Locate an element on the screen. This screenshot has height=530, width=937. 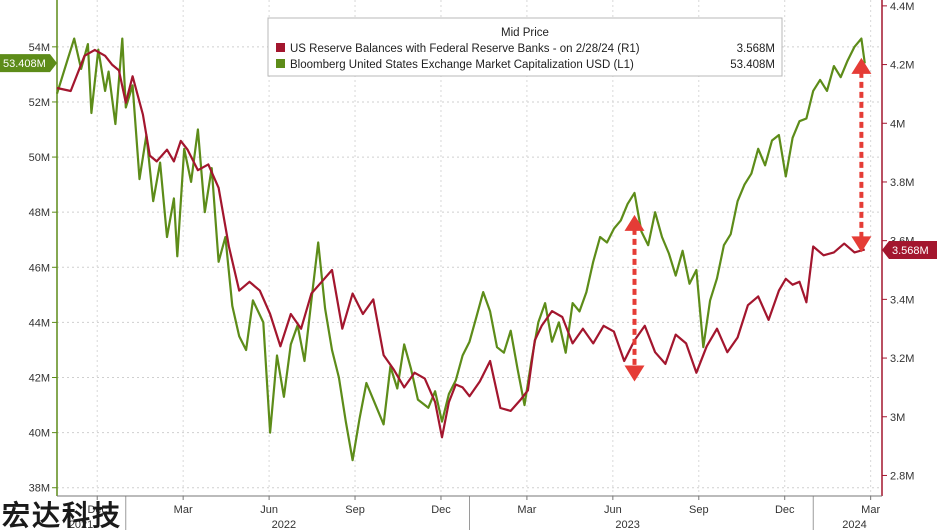
left-tick-label: 52M is located at coordinates (39, 103).